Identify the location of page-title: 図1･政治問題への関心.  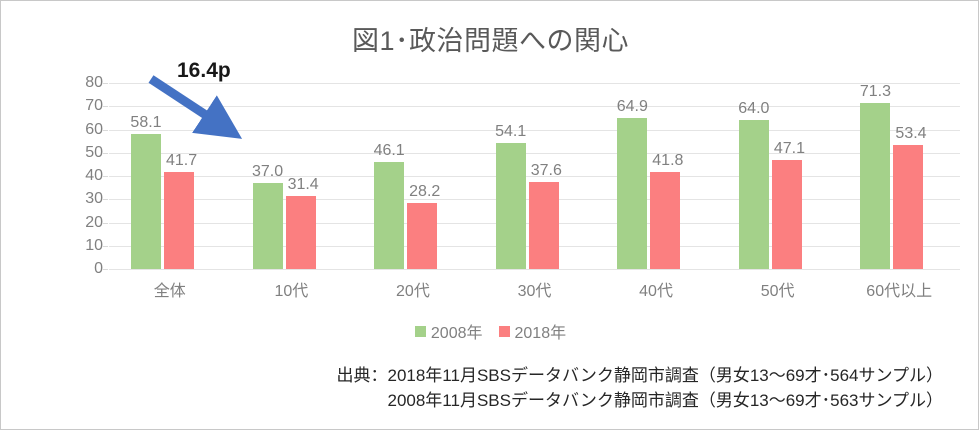
(490, 41).